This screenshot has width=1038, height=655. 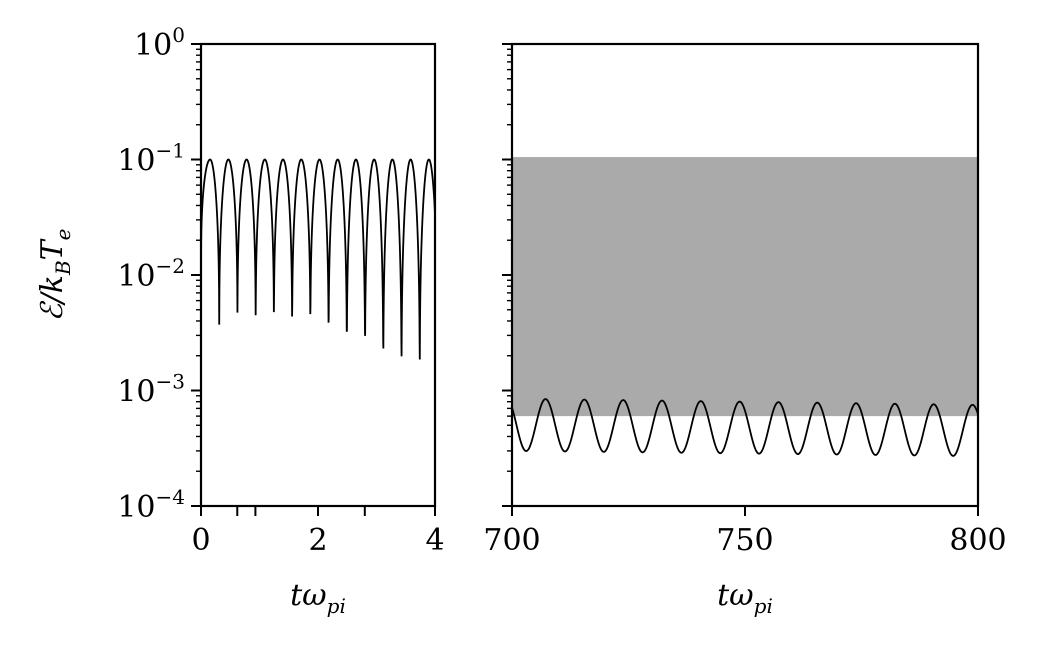 I want to click on left-series-line, so click(x=318, y=259).